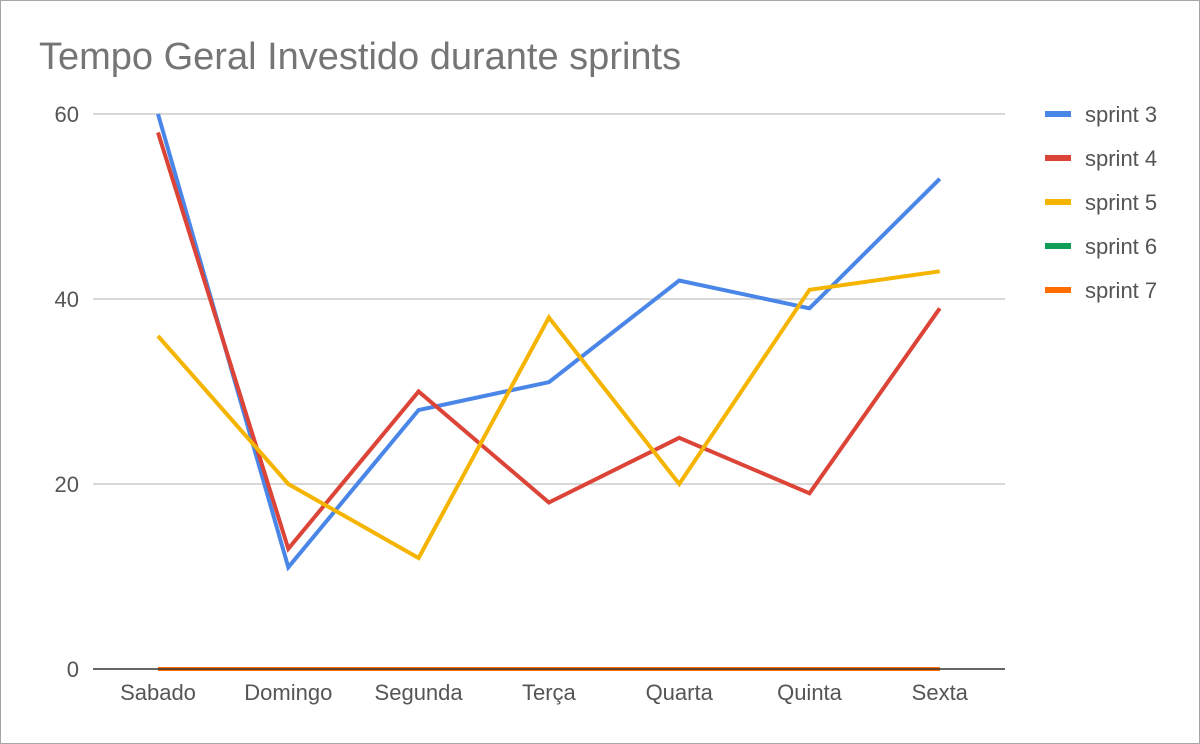 This screenshot has width=1200, height=744. I want to click on x-tick-label: Segunda, so click(419, 692).